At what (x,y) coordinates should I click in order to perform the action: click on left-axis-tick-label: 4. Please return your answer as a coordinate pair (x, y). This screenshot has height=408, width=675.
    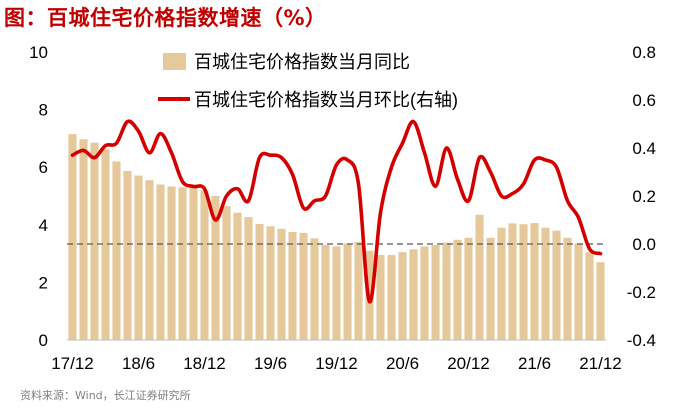
    Looking at the image, I should click on (43, 225).